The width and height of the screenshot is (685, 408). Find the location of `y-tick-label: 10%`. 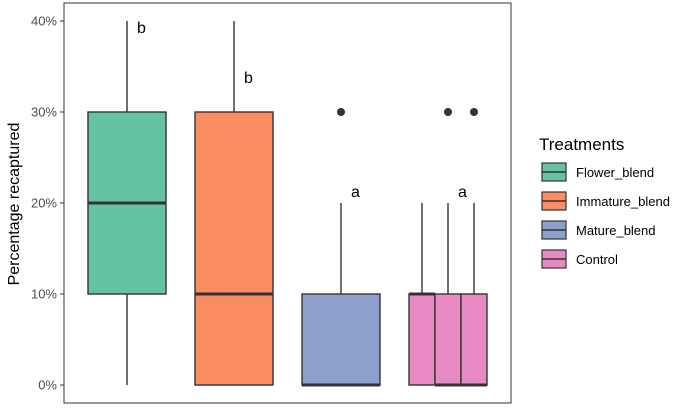

y-tick-label: 10% is located at coordinates (44, 294).